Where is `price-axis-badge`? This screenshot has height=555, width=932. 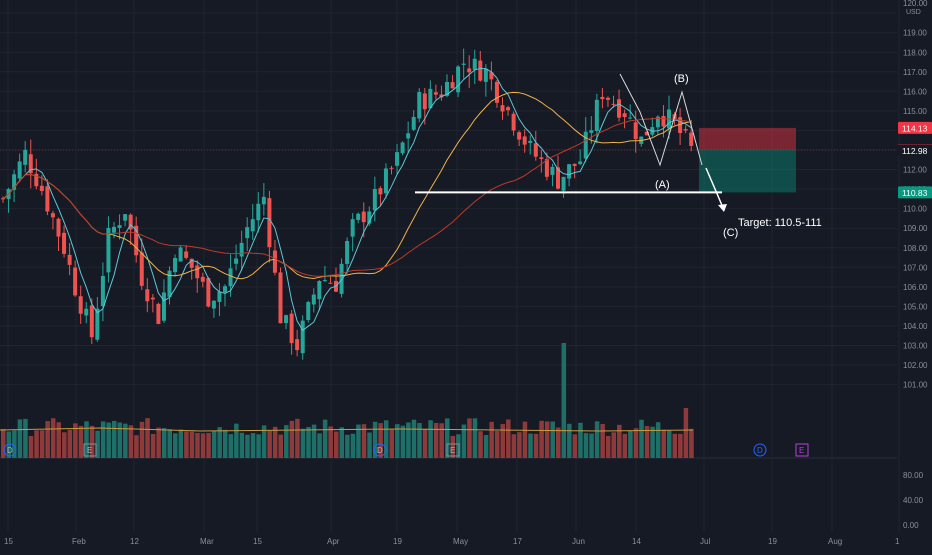 price-axis-badge is located at coordinates (915, 127).